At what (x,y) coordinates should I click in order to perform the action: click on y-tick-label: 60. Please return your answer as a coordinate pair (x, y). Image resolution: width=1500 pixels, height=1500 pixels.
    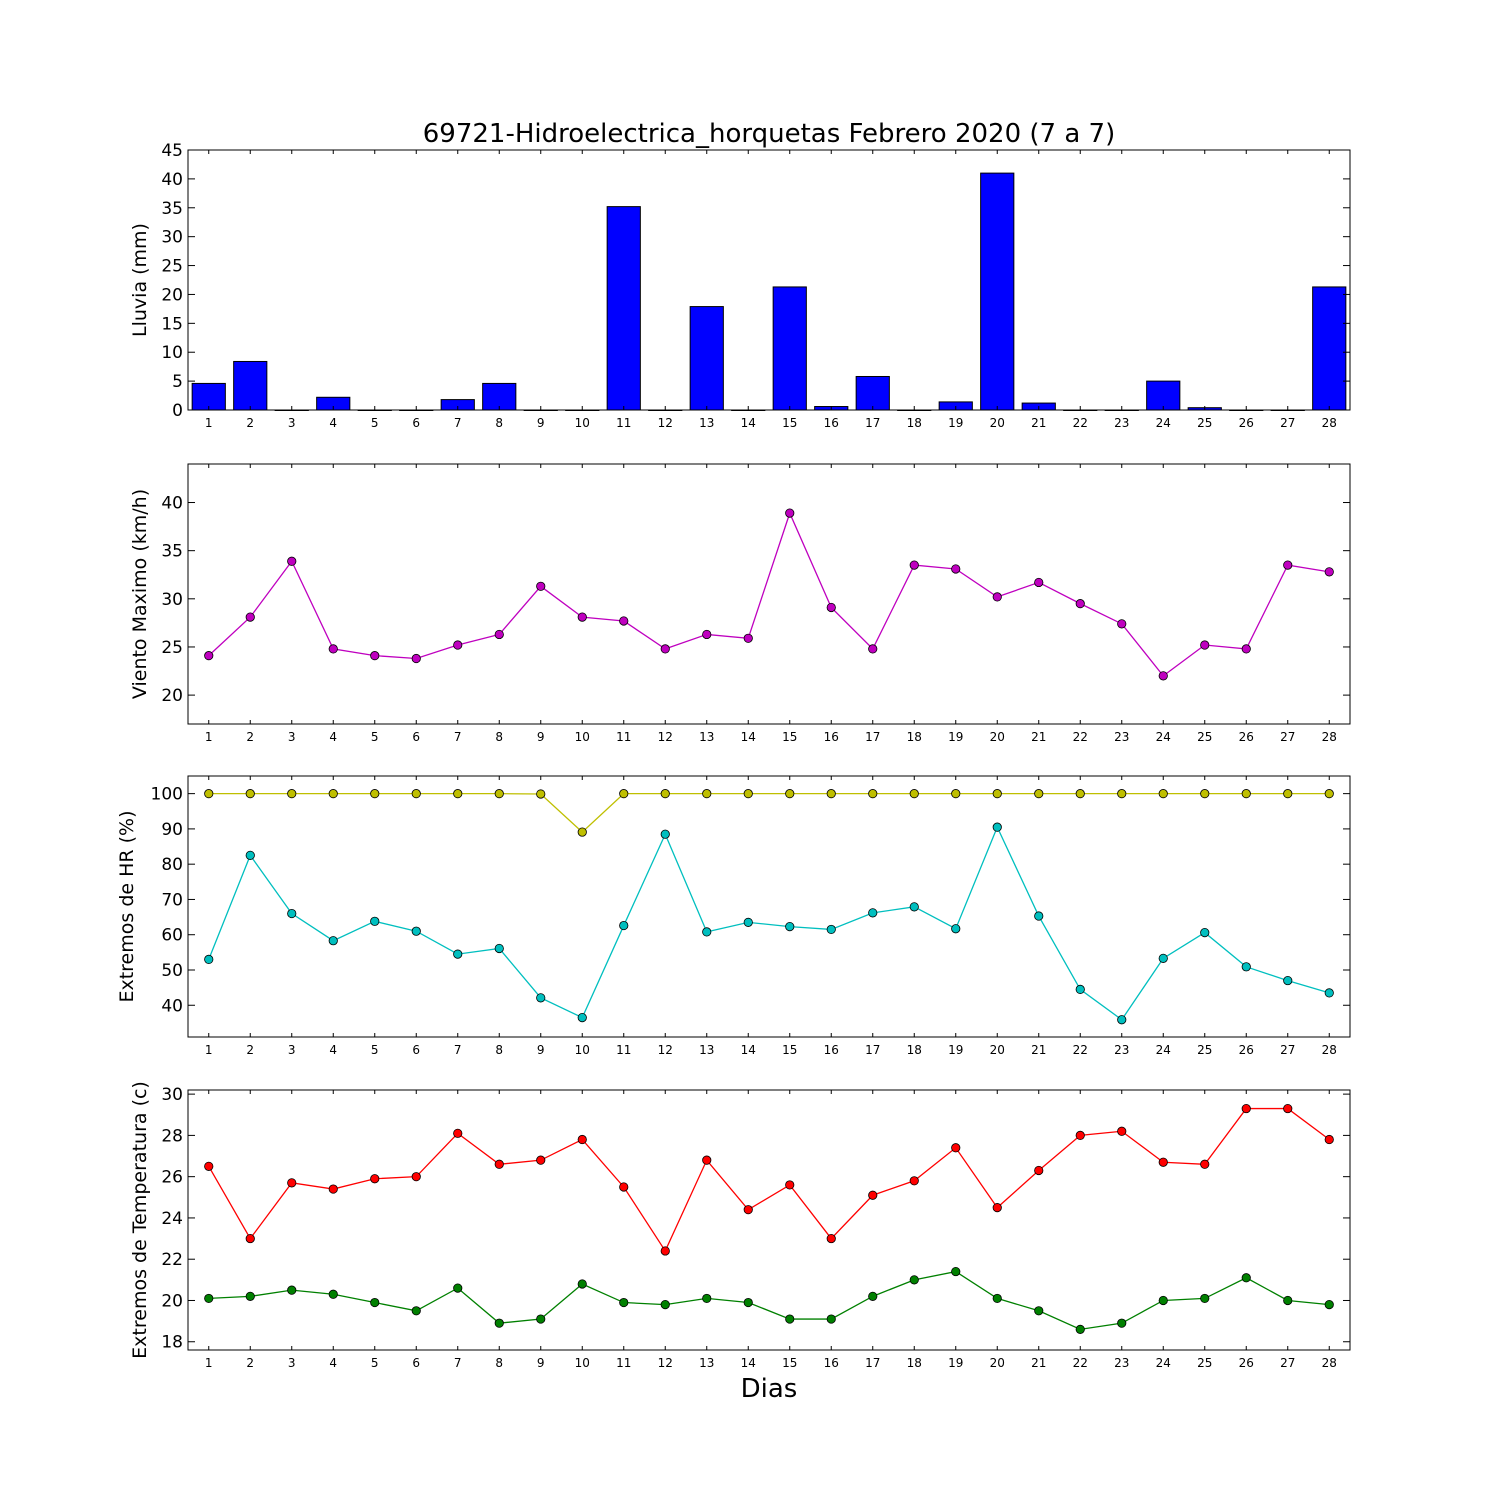
    Looking at the image, I should click on (172, 936).